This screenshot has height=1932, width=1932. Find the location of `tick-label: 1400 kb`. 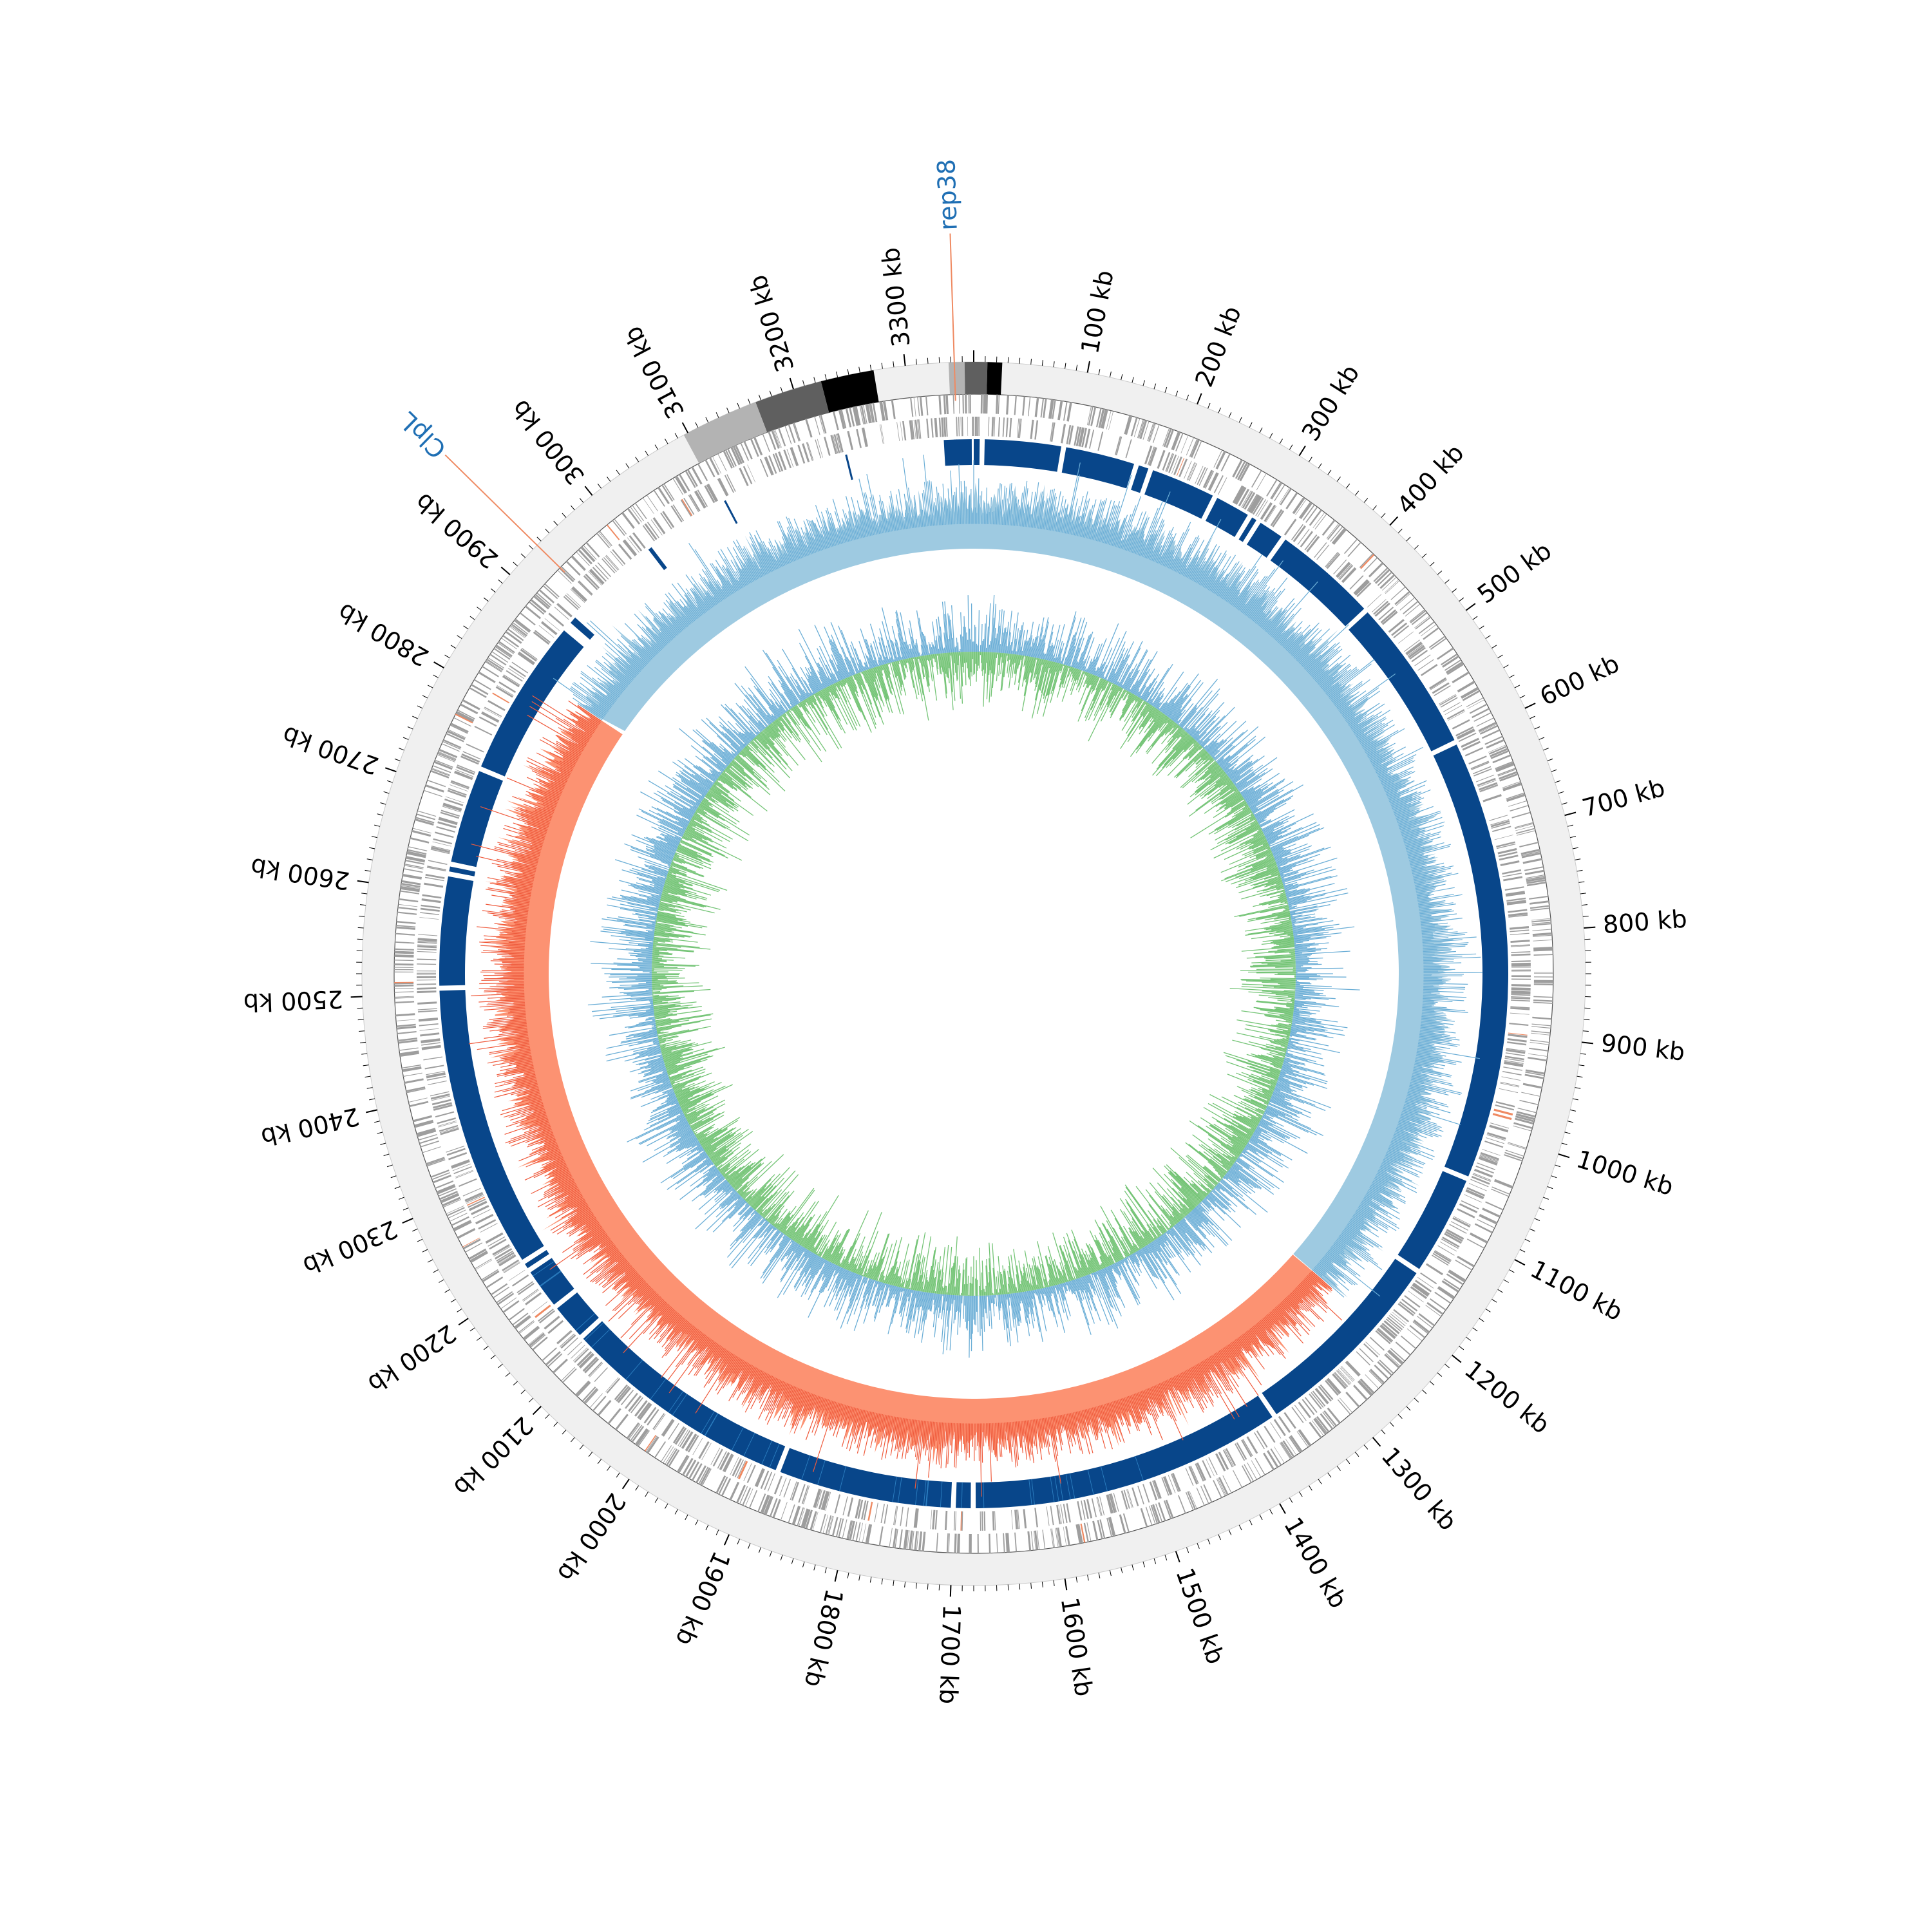

tick-label: 1400 kb is located at coordinates (1316, 1562).